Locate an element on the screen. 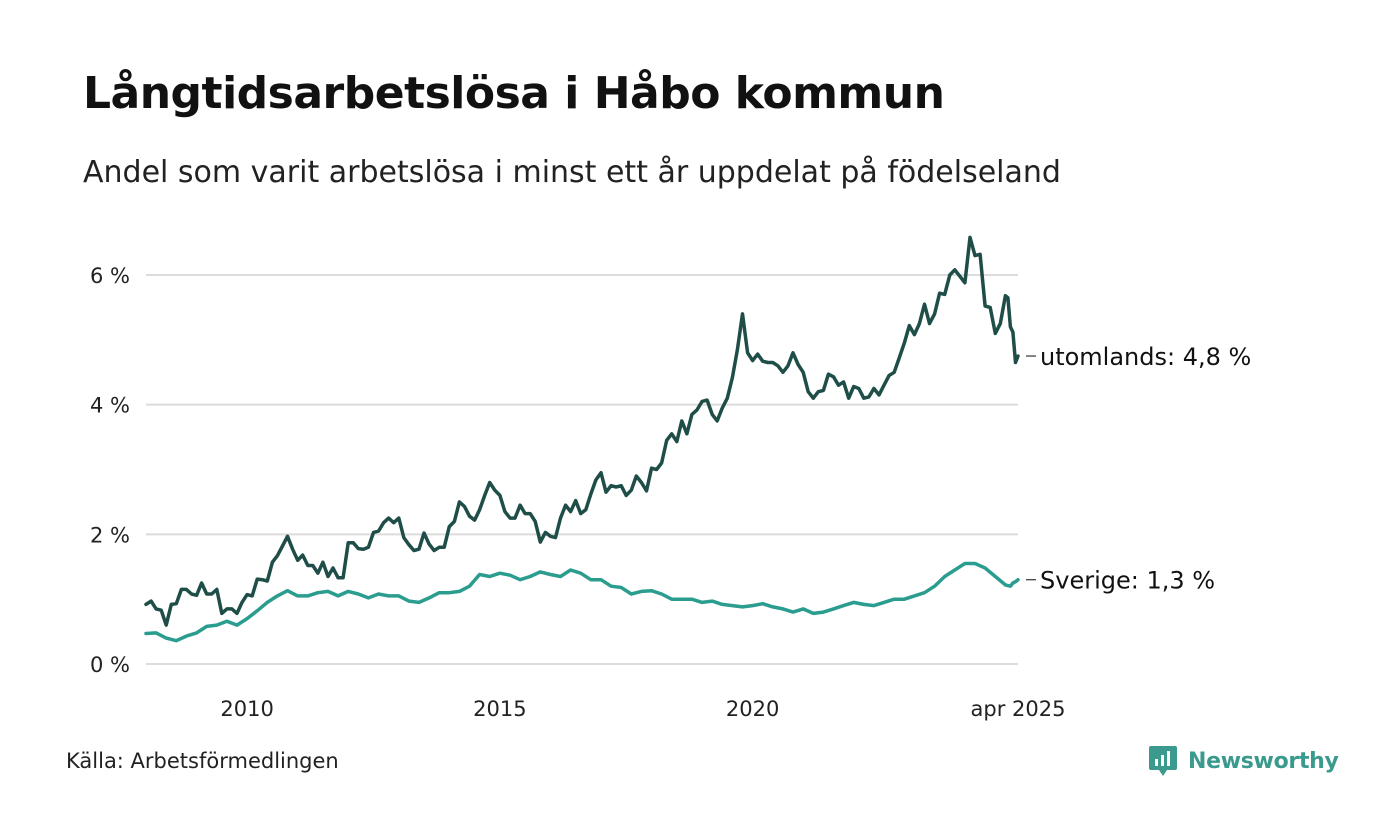  end-label-sverige: Sverige: 1,3 % is located at coordinates (1127, 581).